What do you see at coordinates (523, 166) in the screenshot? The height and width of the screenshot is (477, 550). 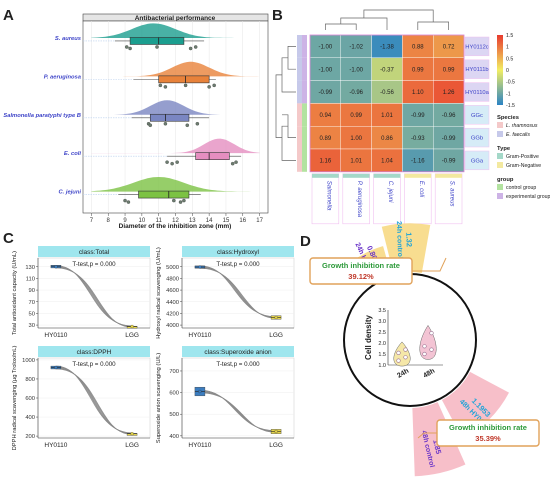 I see `b-legend-type-label-1: Gram-Negative` at bounding box center [523, 166].